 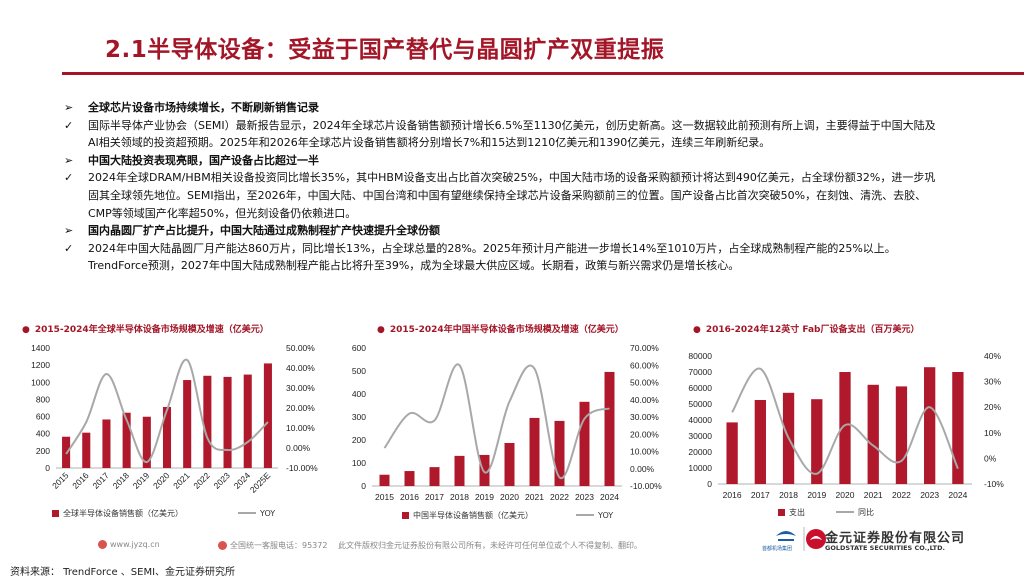 I want to click on x-tick-label: 2018, so click(x=459, y=497).